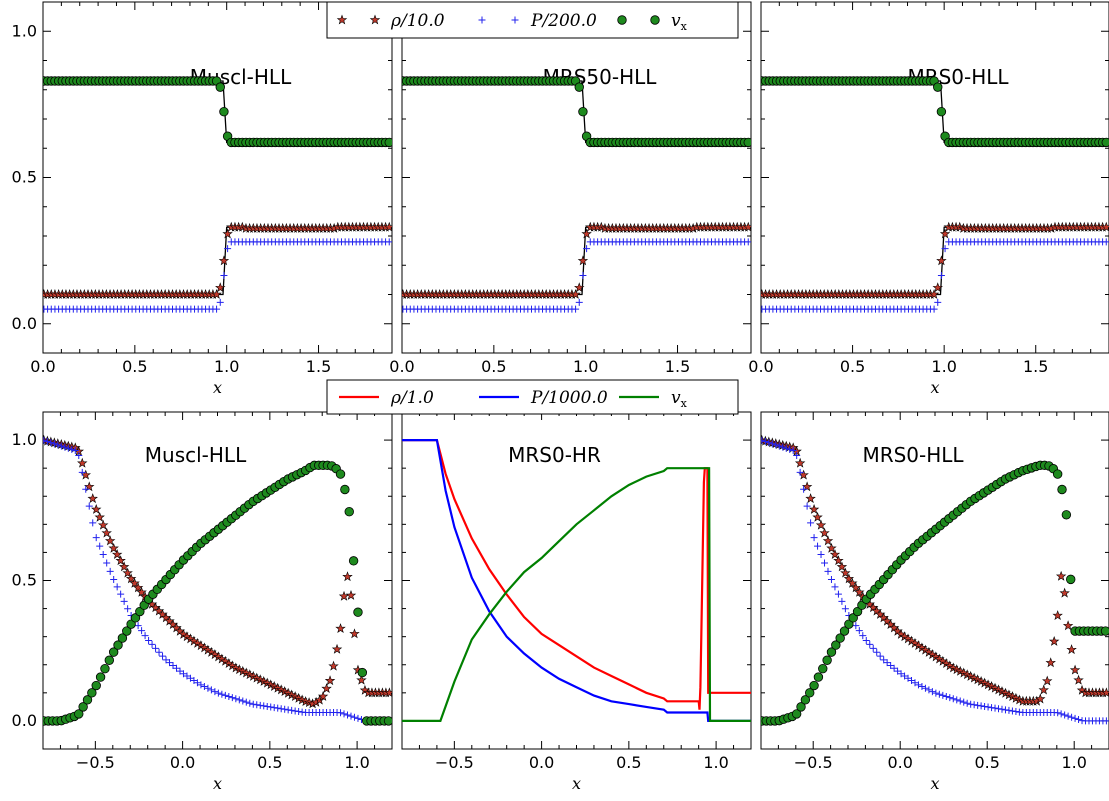 The height and width of the screenshot is (801, 1109). Describe the element at coordinates (386, 398) in the screenshot. I see `legend-entry: ρ/1.0` at that location.